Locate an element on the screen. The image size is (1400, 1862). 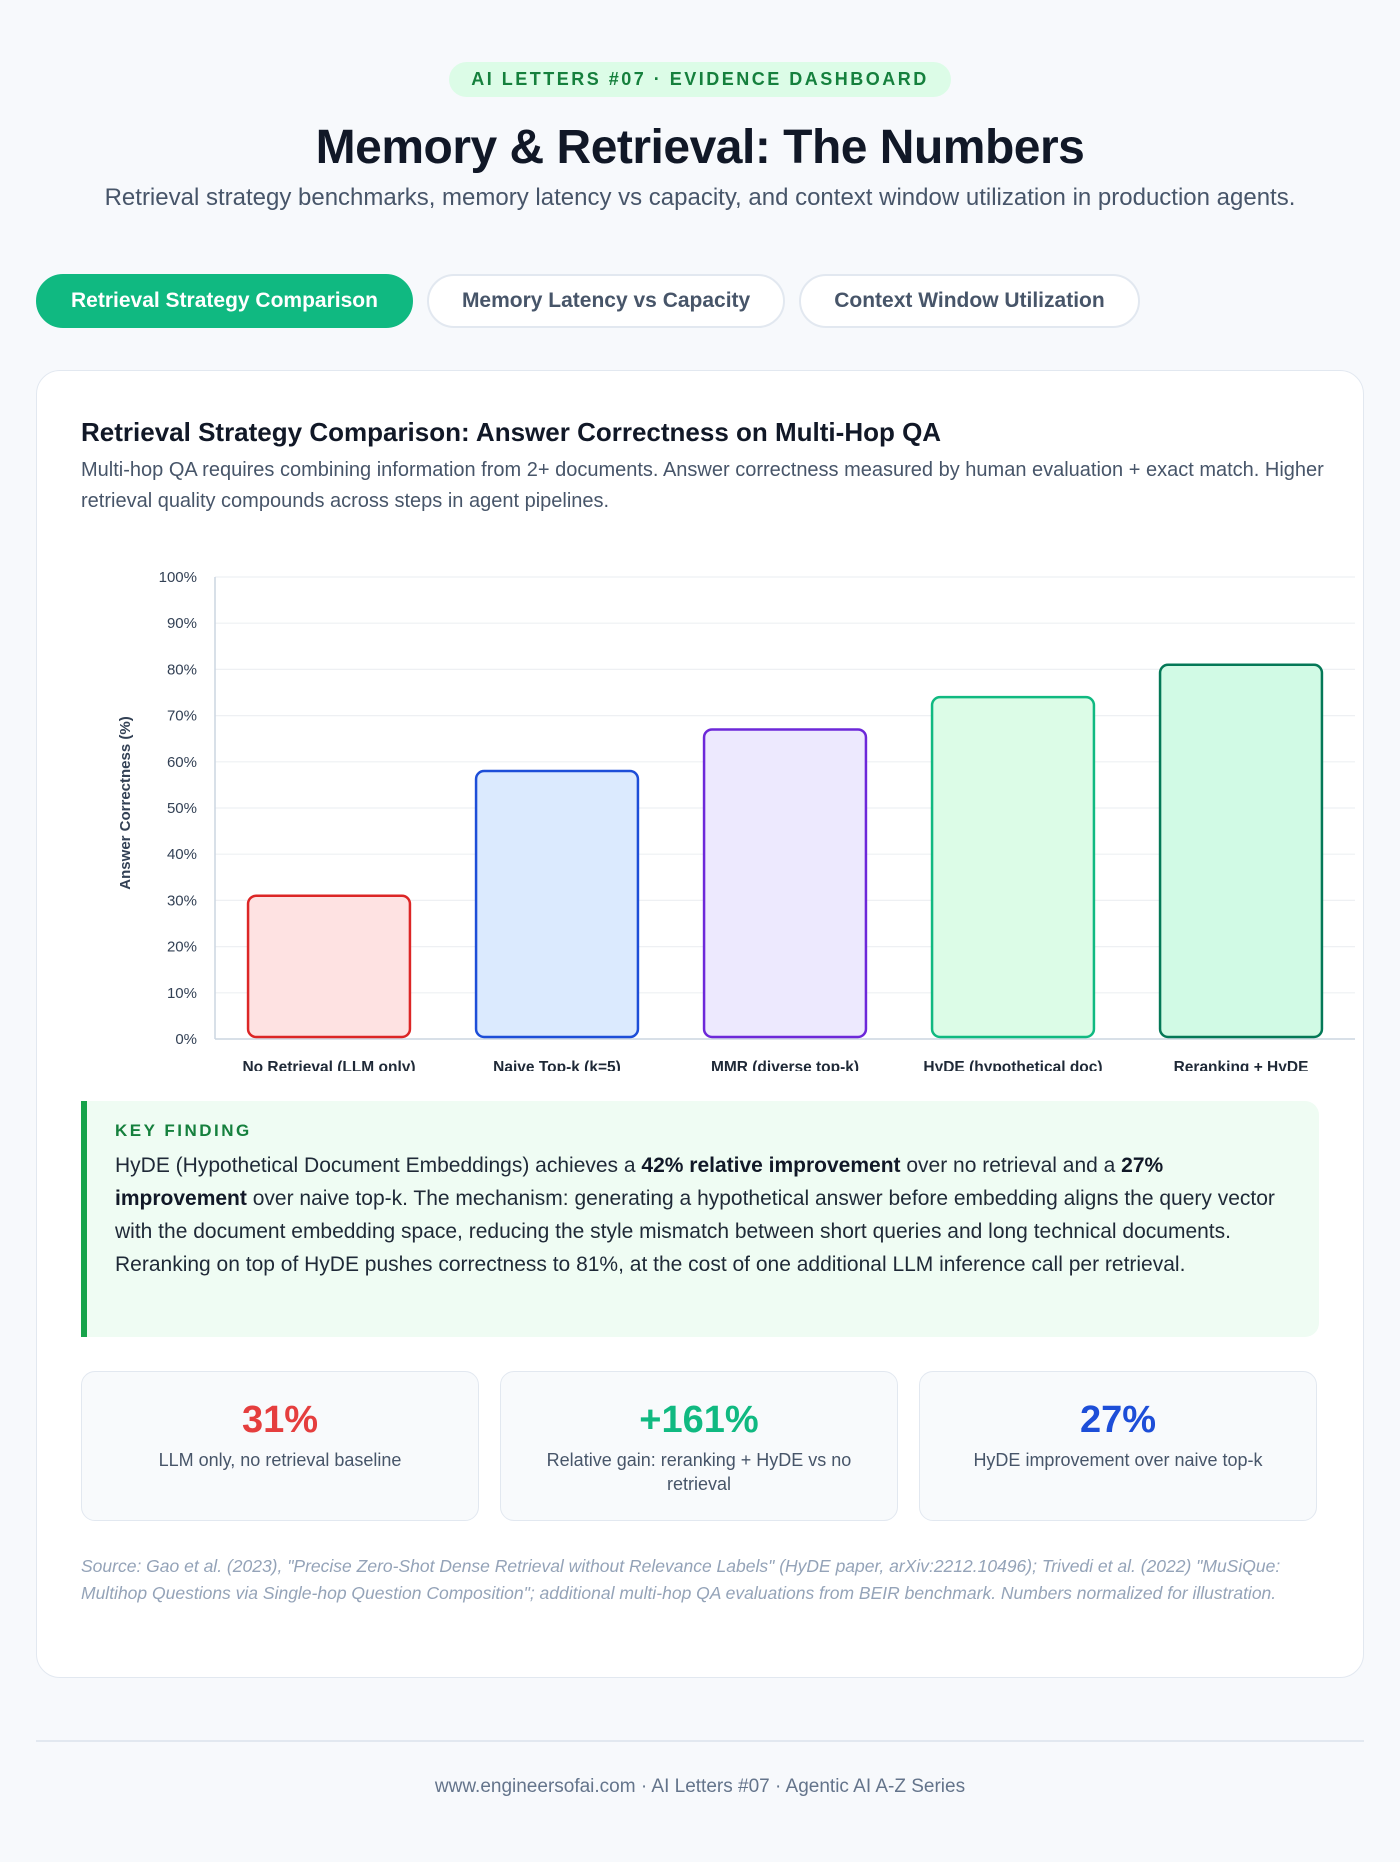
y-tick-label: 90% is located at coordinates (182, 623).